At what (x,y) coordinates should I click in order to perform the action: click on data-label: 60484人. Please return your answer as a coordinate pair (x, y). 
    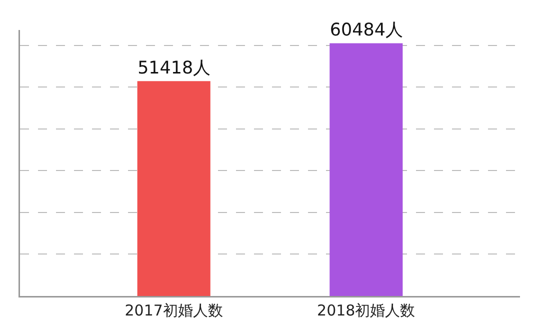
    Looking at the image, I should click on (366, 30).